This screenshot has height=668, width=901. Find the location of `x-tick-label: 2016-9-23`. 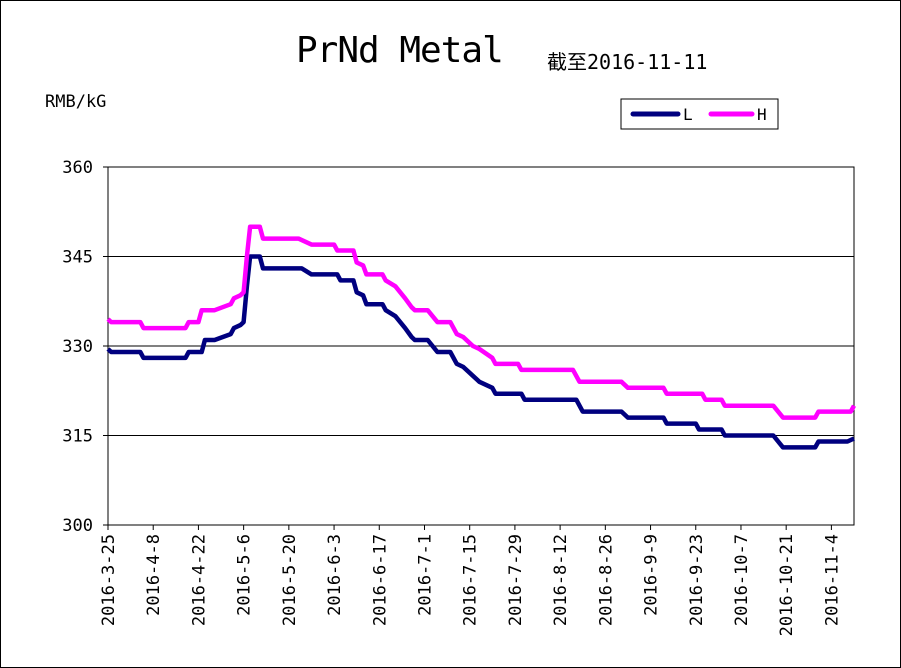

x-tick-label: 2016-9-23 is located at coordinates (697, 580).